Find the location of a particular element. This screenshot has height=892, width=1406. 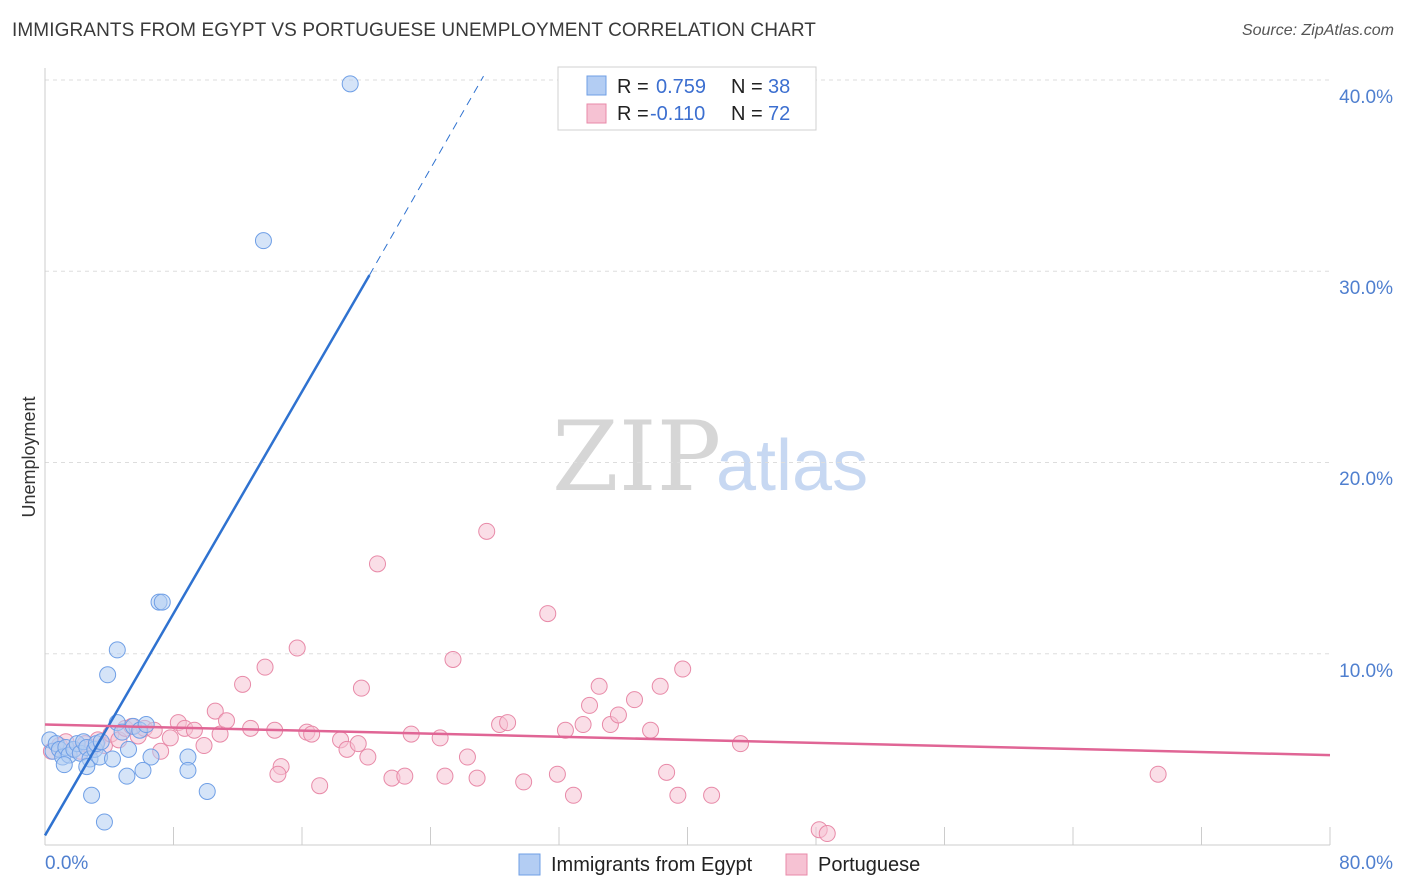

y-tick-label: 20.0% is located at coordinates (1366, 479).